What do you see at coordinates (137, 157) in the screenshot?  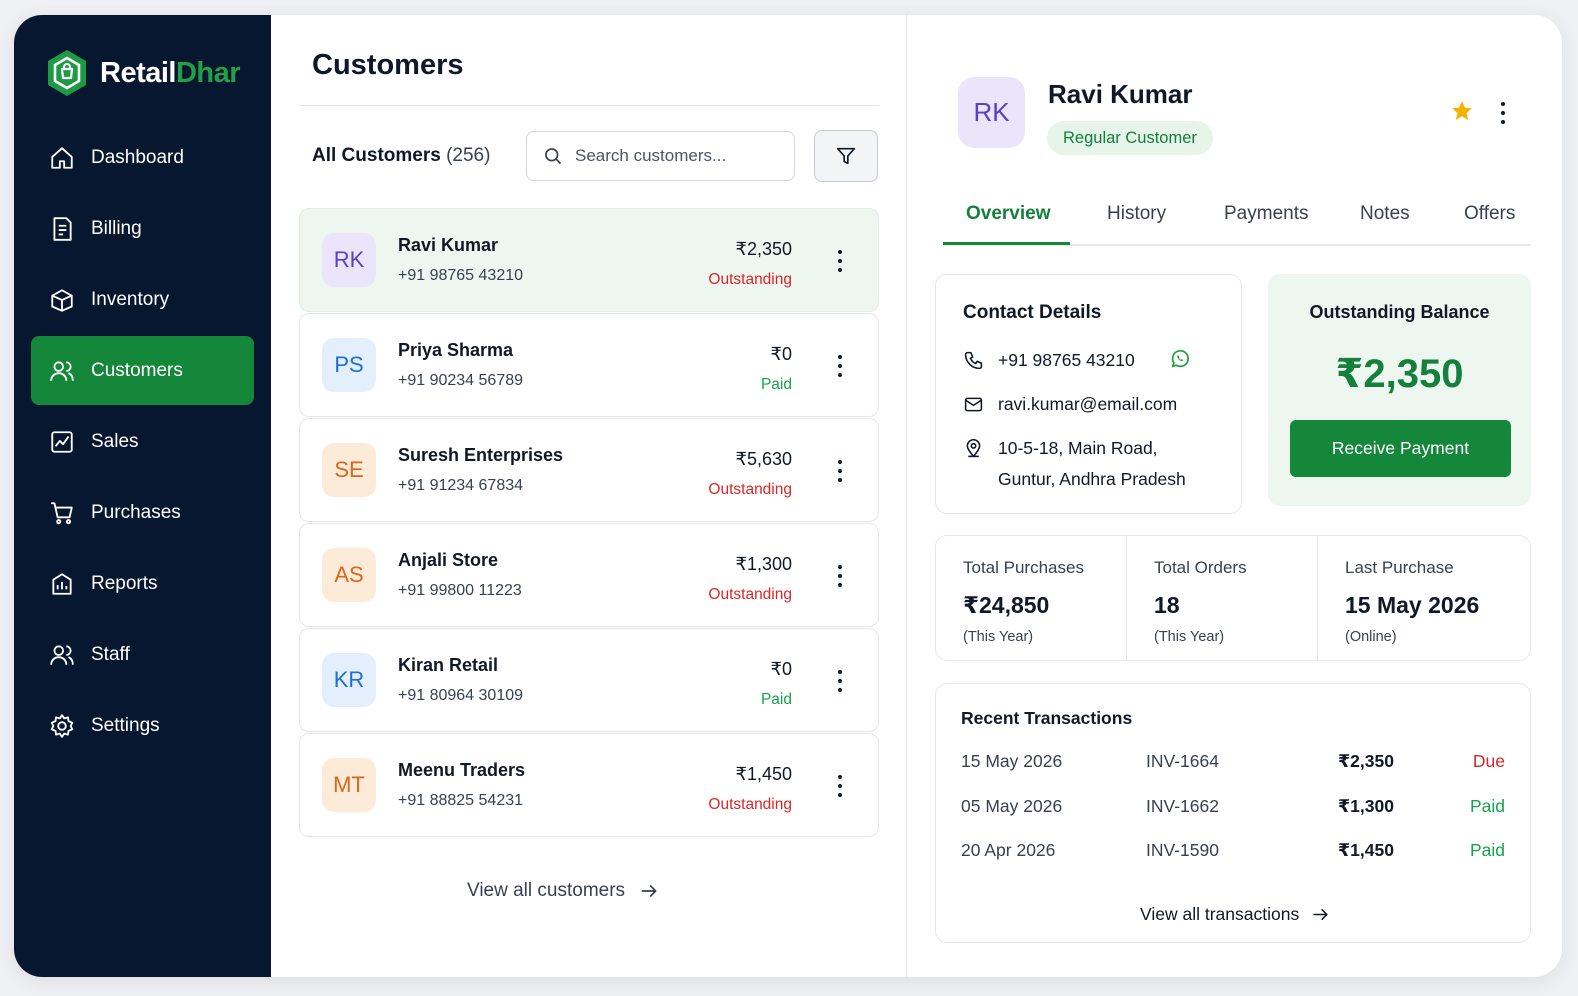 I see `sidebar-item-label: Dashboard` at bounding box center [137, 157].